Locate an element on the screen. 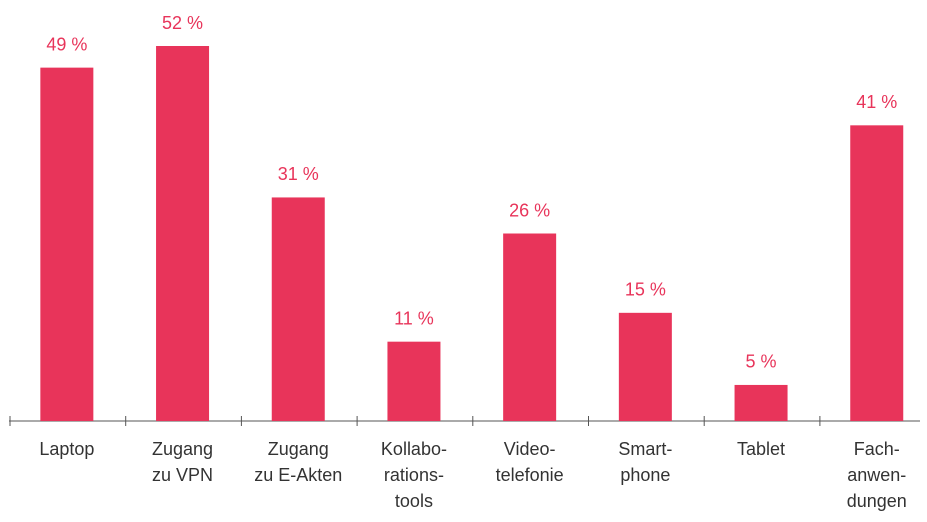 Image resolution: width=927 pixels, height=522 pixels. value-label: 15 % is located at coordinates (645, 290).